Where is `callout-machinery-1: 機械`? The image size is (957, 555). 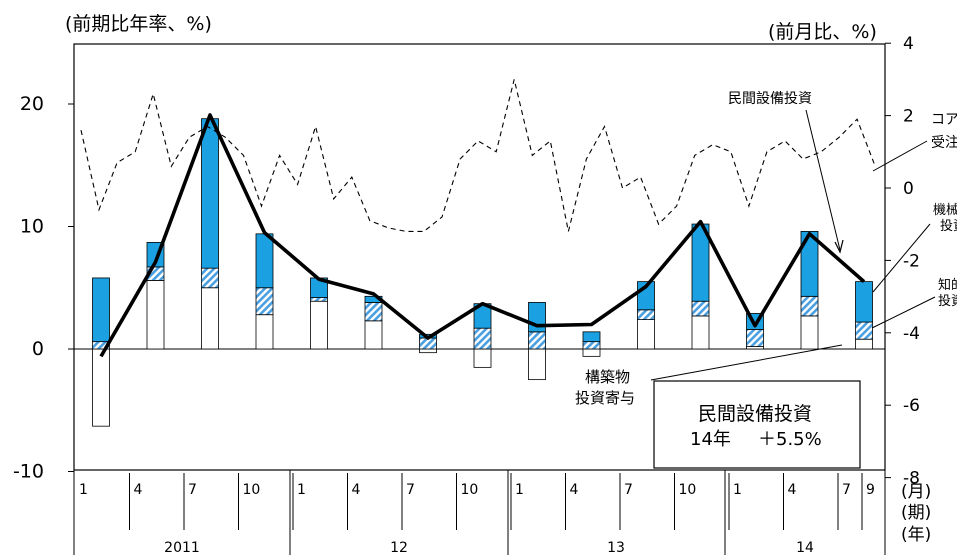
callout-machinery-1: 機械 is located at coordinates (945, 210).